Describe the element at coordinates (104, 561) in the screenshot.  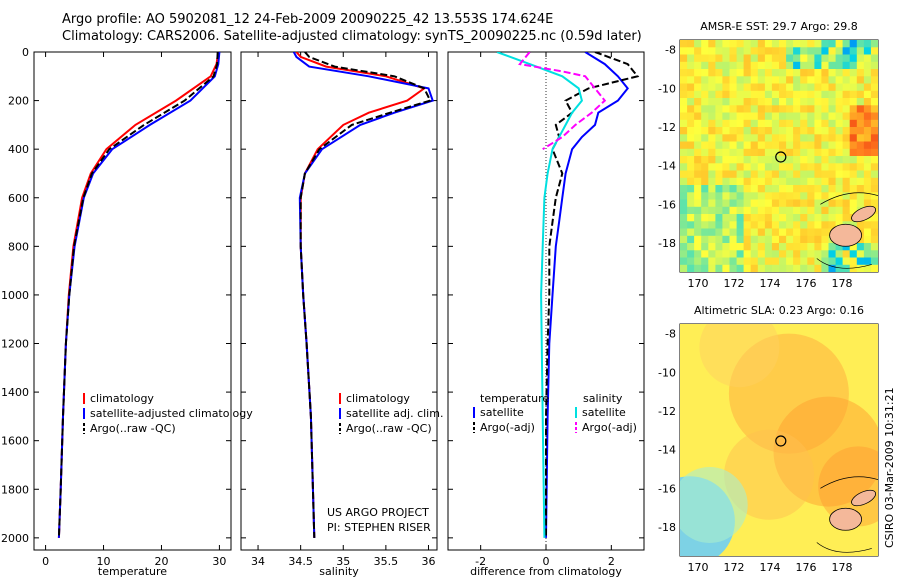
I see `x-tick-label-temperature: 10` at that location.